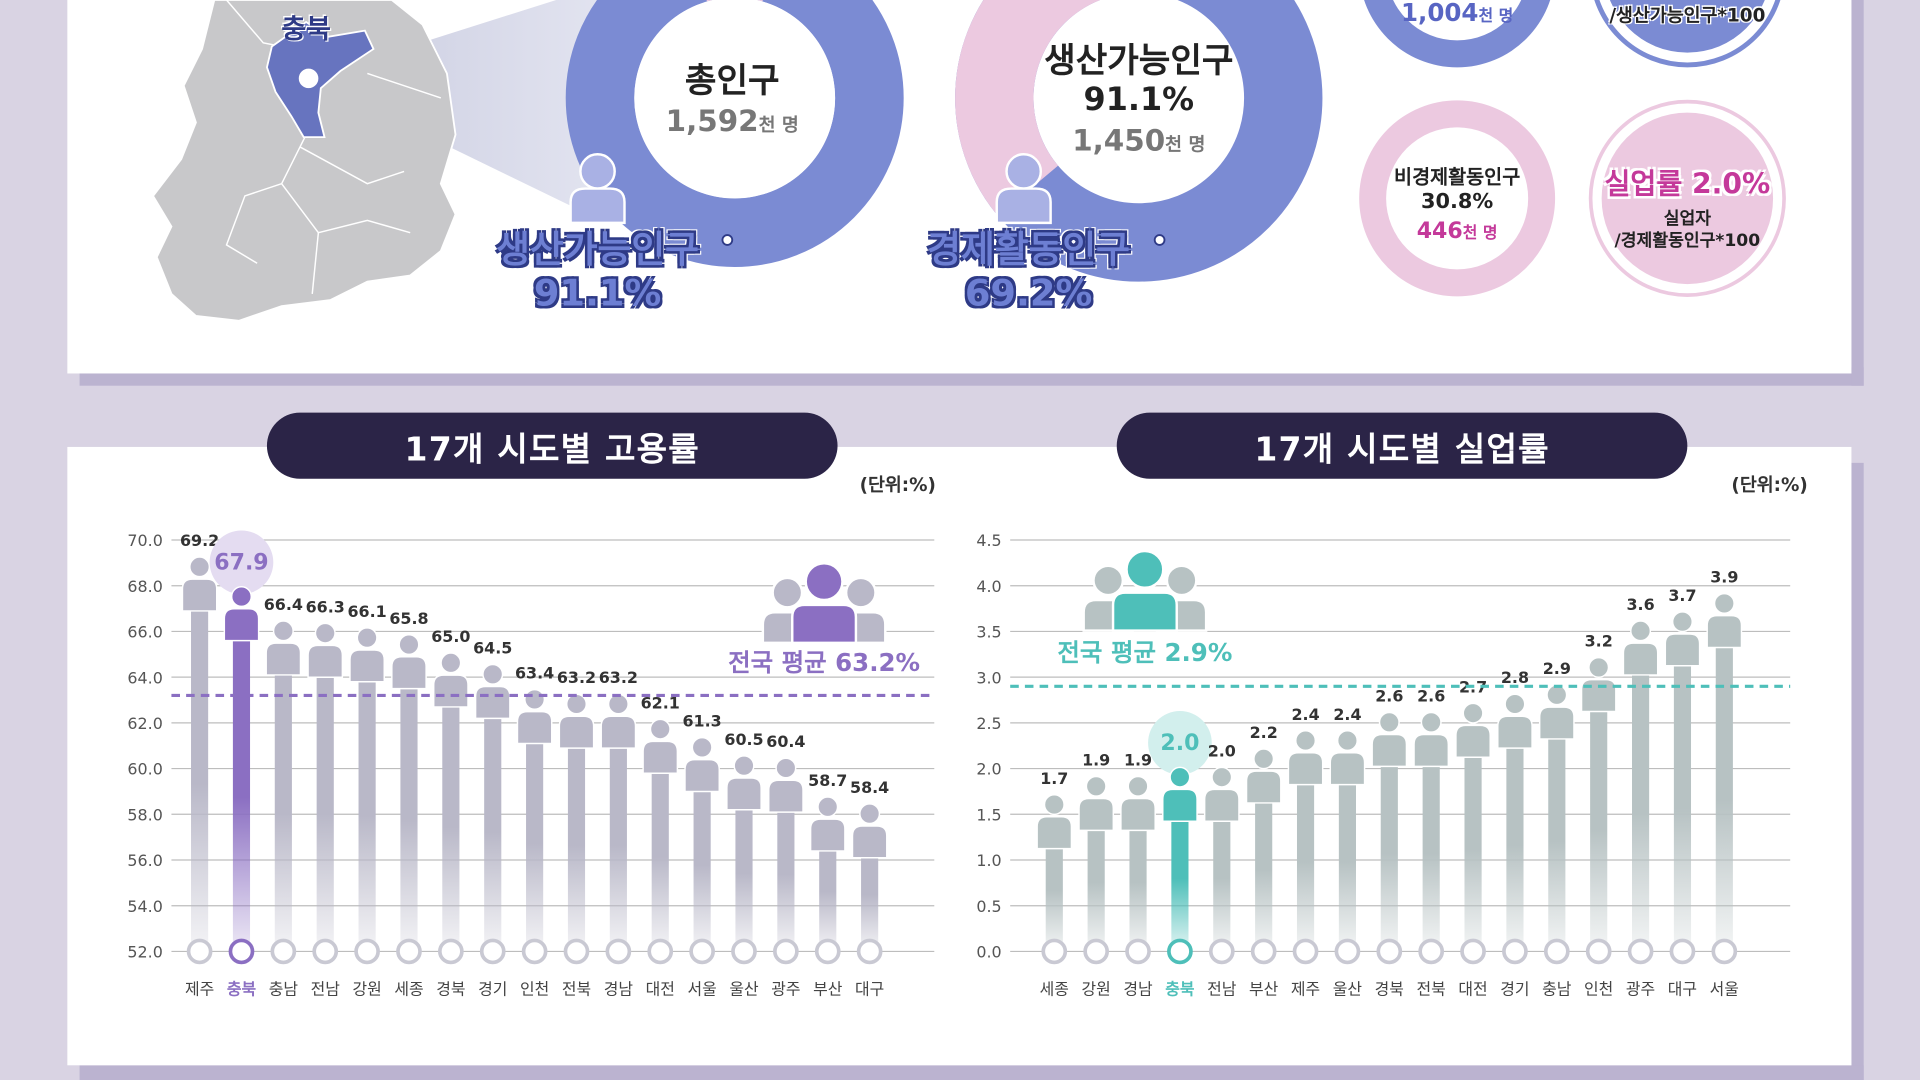 The image size is (1920, 1080). I want to click on y-tick-label: 68.0, so click(144, 586).